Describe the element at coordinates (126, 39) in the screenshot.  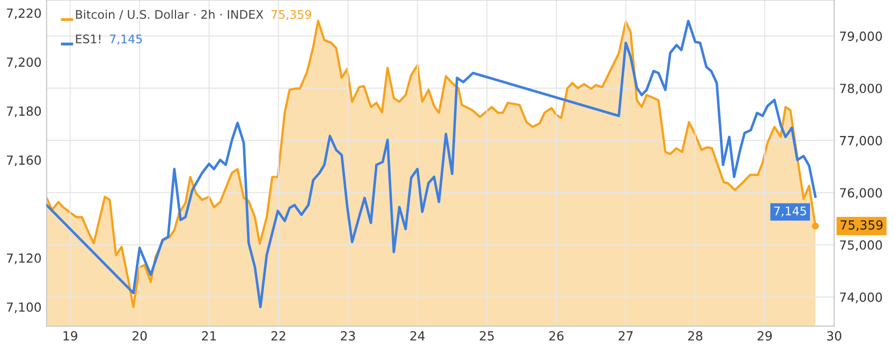
I see `annotation: 7,145` at that location.